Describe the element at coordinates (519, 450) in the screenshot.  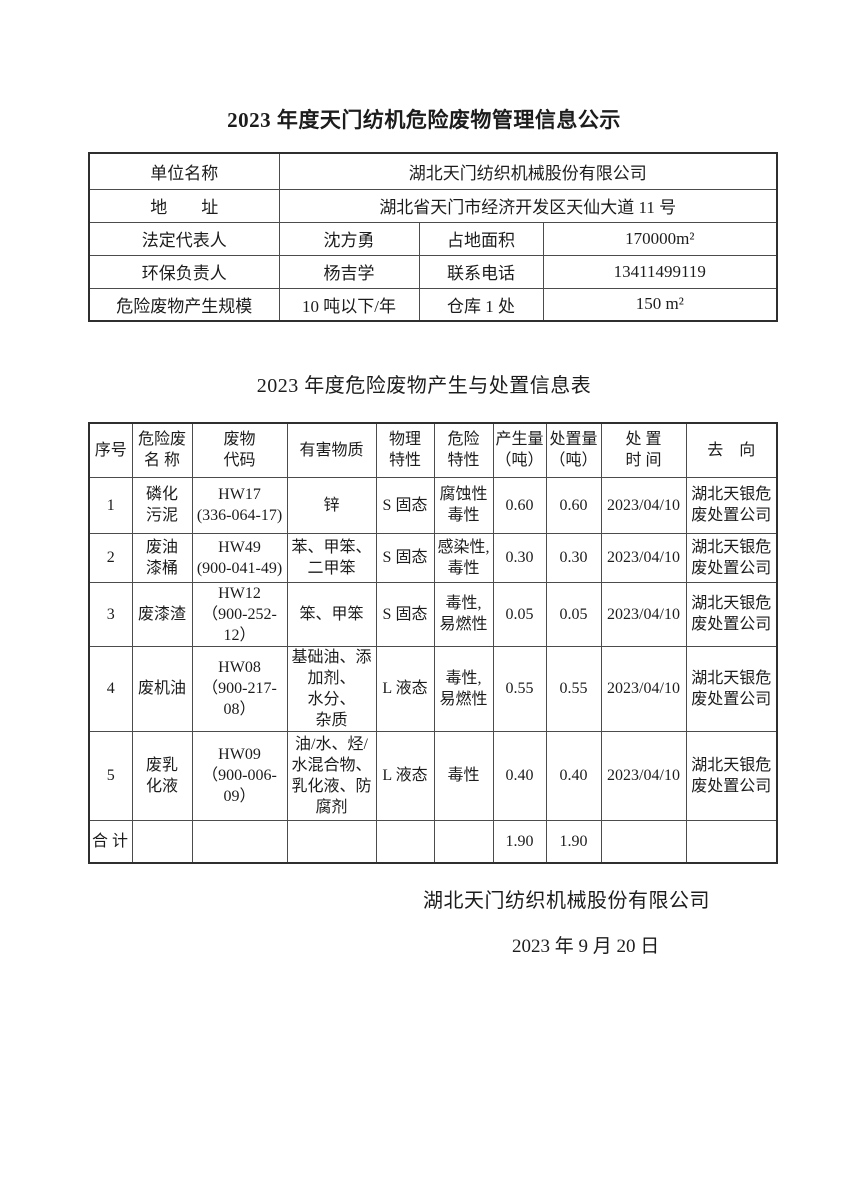
I see `col-produced-amount: 产生量 （吨）` at that location.